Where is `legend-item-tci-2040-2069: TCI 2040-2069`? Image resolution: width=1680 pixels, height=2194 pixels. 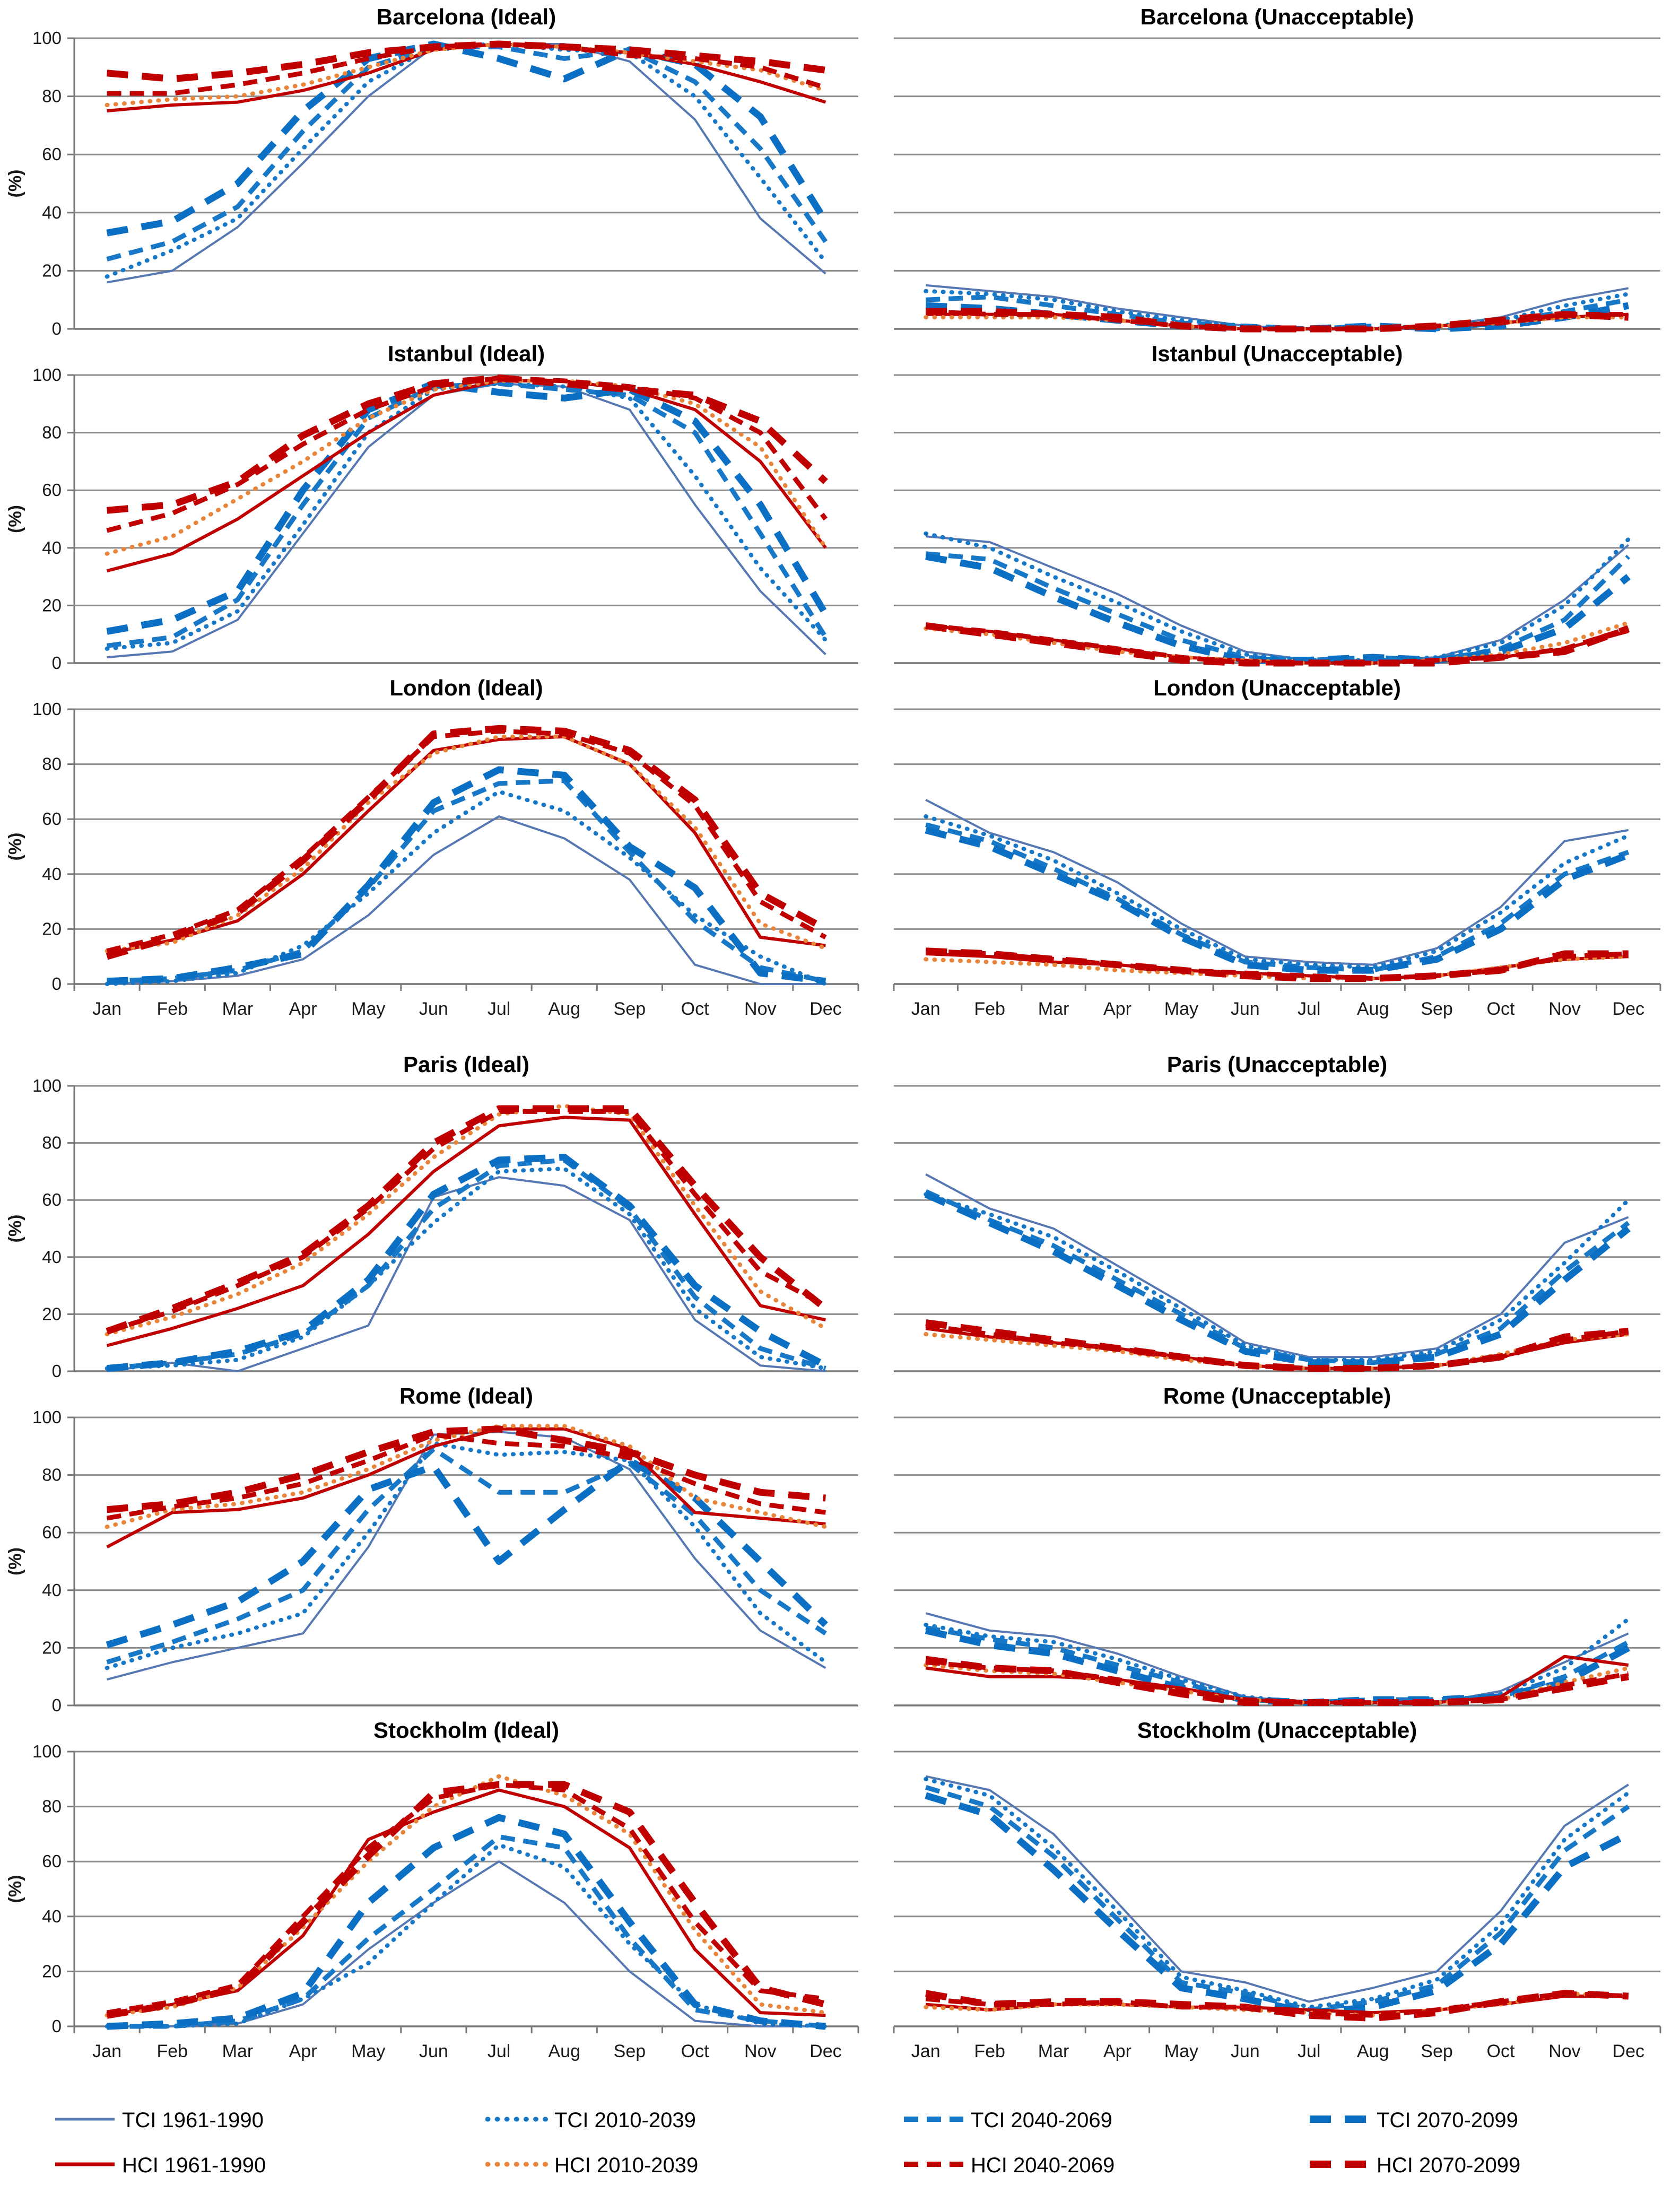 legend-item-tci-2040-2069: TCI 2040-2069 is located at coordinates (1007, 2121).